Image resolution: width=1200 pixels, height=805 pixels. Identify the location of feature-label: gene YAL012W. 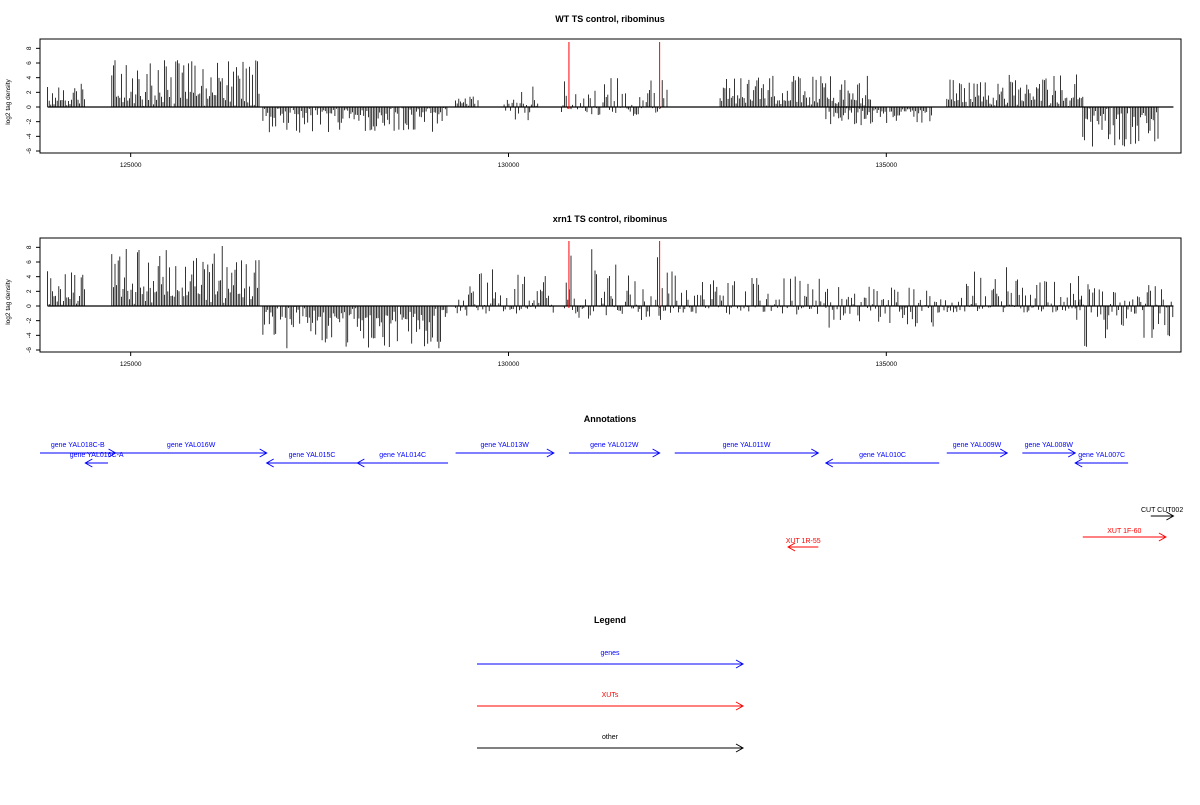
(614, 445).